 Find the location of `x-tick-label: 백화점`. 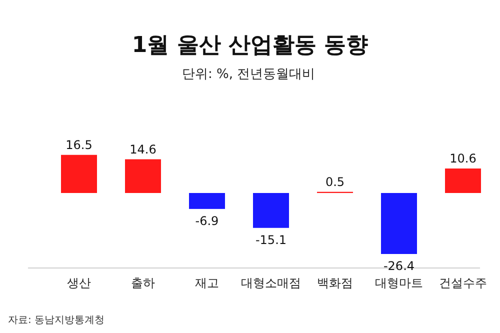

x-tick-label: 백화점 is located at coordinates (335, 283).